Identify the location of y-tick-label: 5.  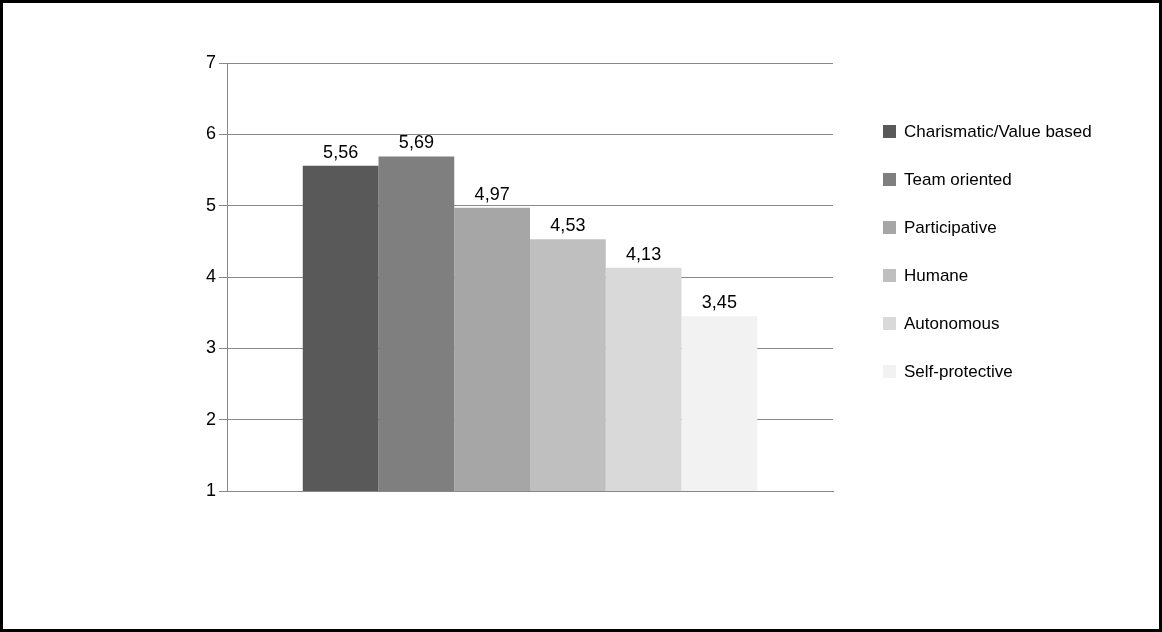
(211, 204).